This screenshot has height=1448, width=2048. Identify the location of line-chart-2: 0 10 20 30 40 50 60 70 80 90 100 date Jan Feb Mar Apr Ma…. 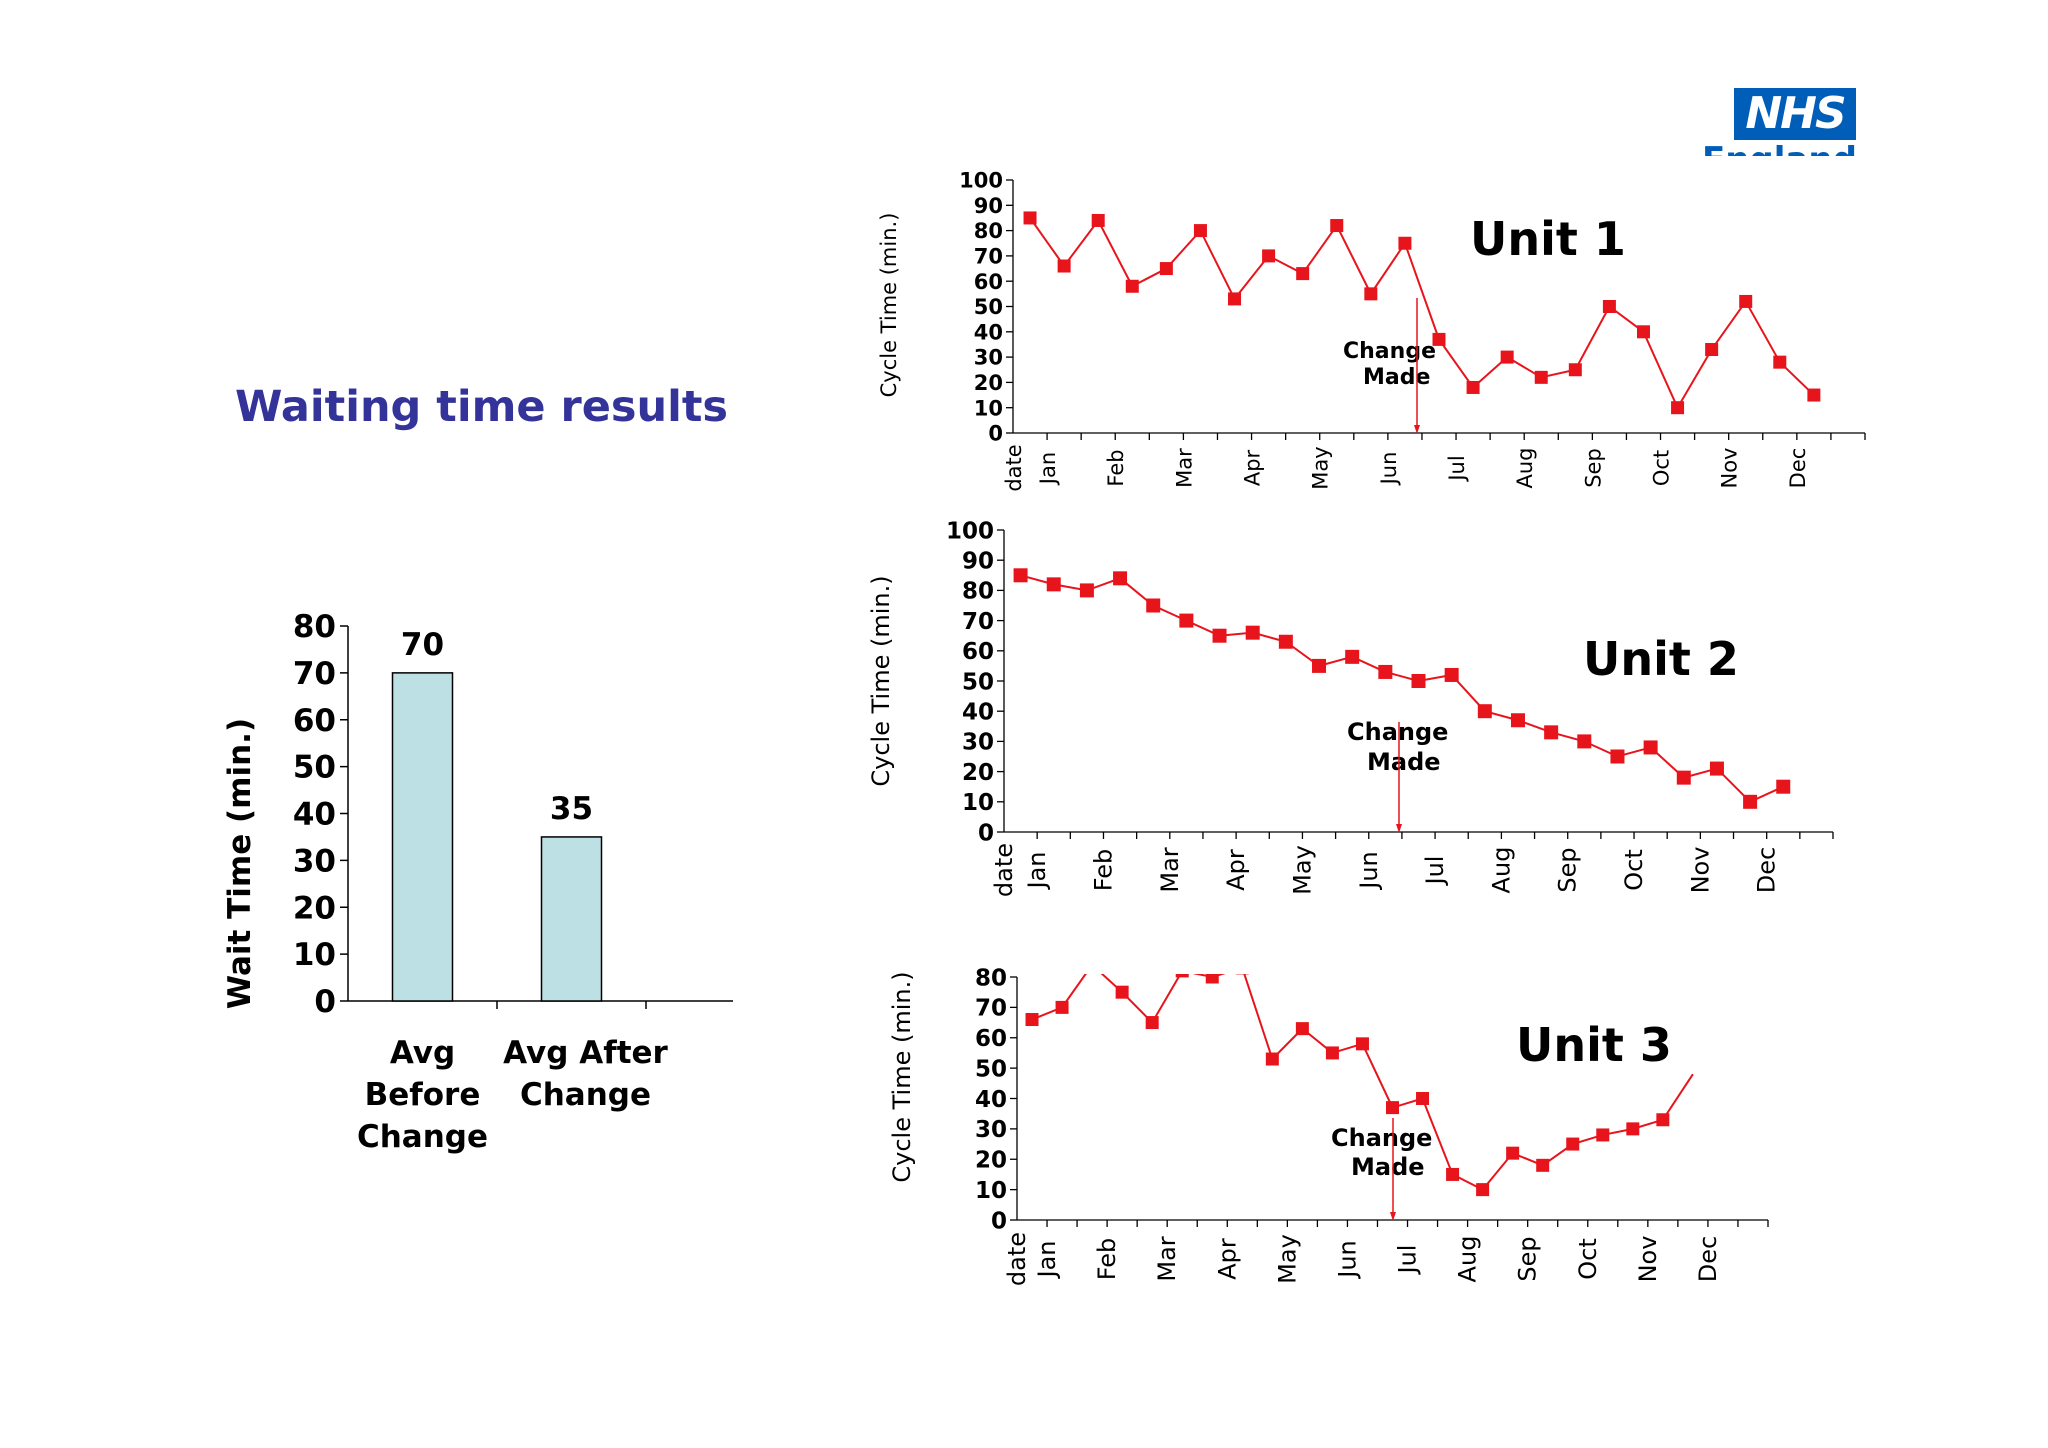
(1350, 707).